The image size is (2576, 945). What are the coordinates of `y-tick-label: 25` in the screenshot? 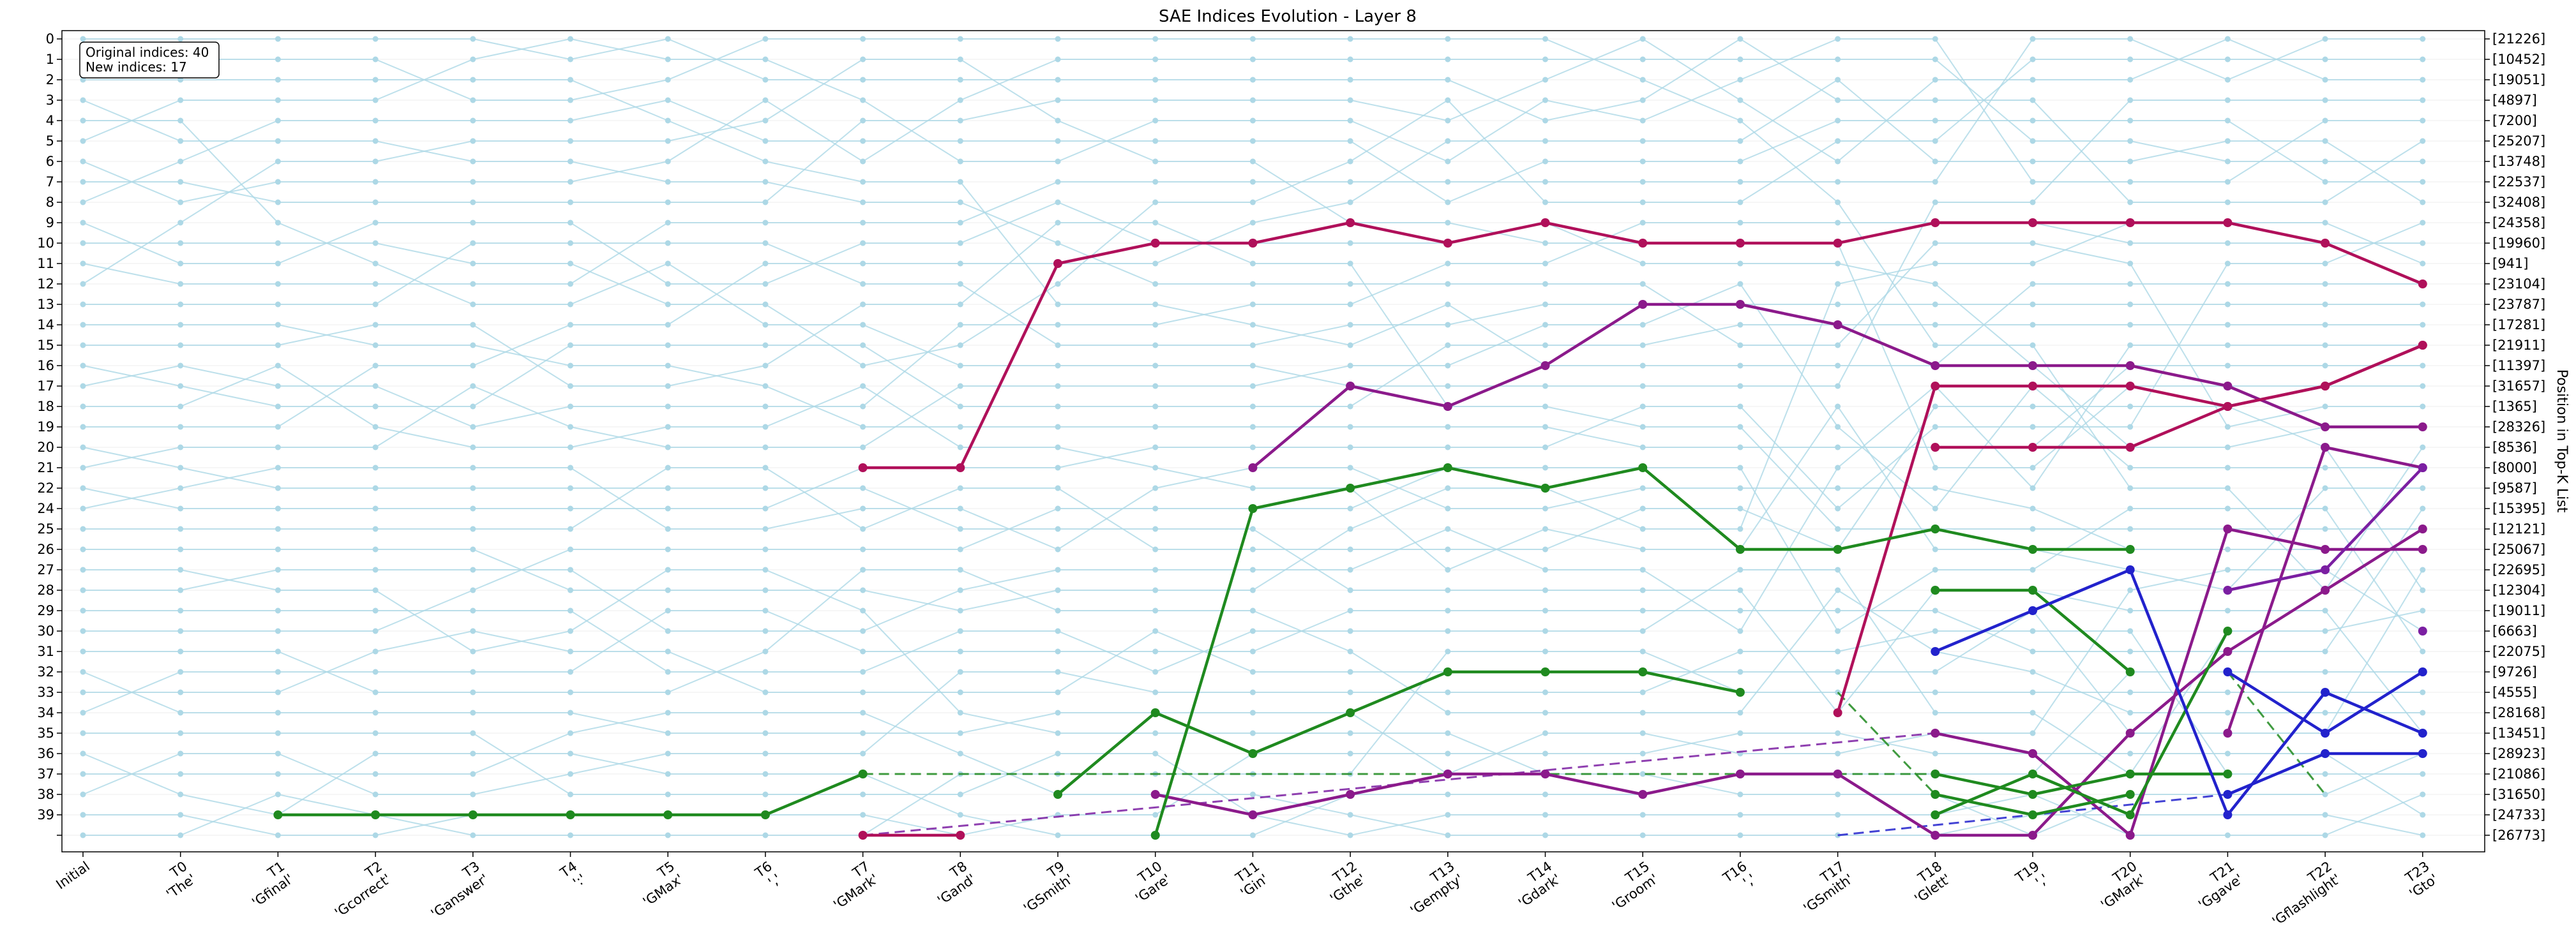 It's located at (45, 529).